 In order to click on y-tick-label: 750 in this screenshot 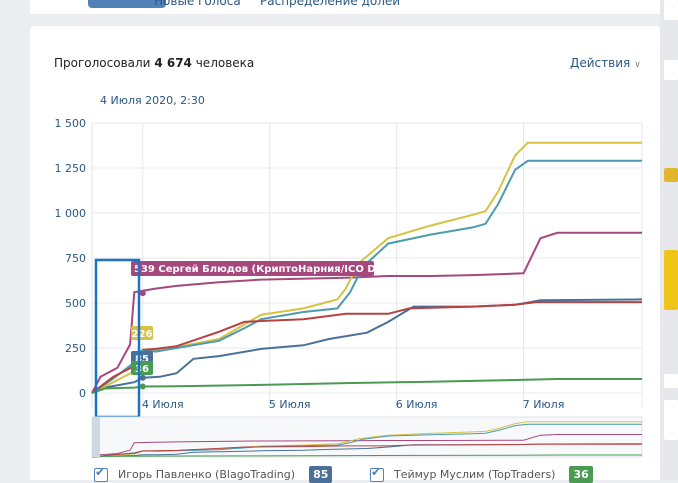, I will do `click(75, 258)`.